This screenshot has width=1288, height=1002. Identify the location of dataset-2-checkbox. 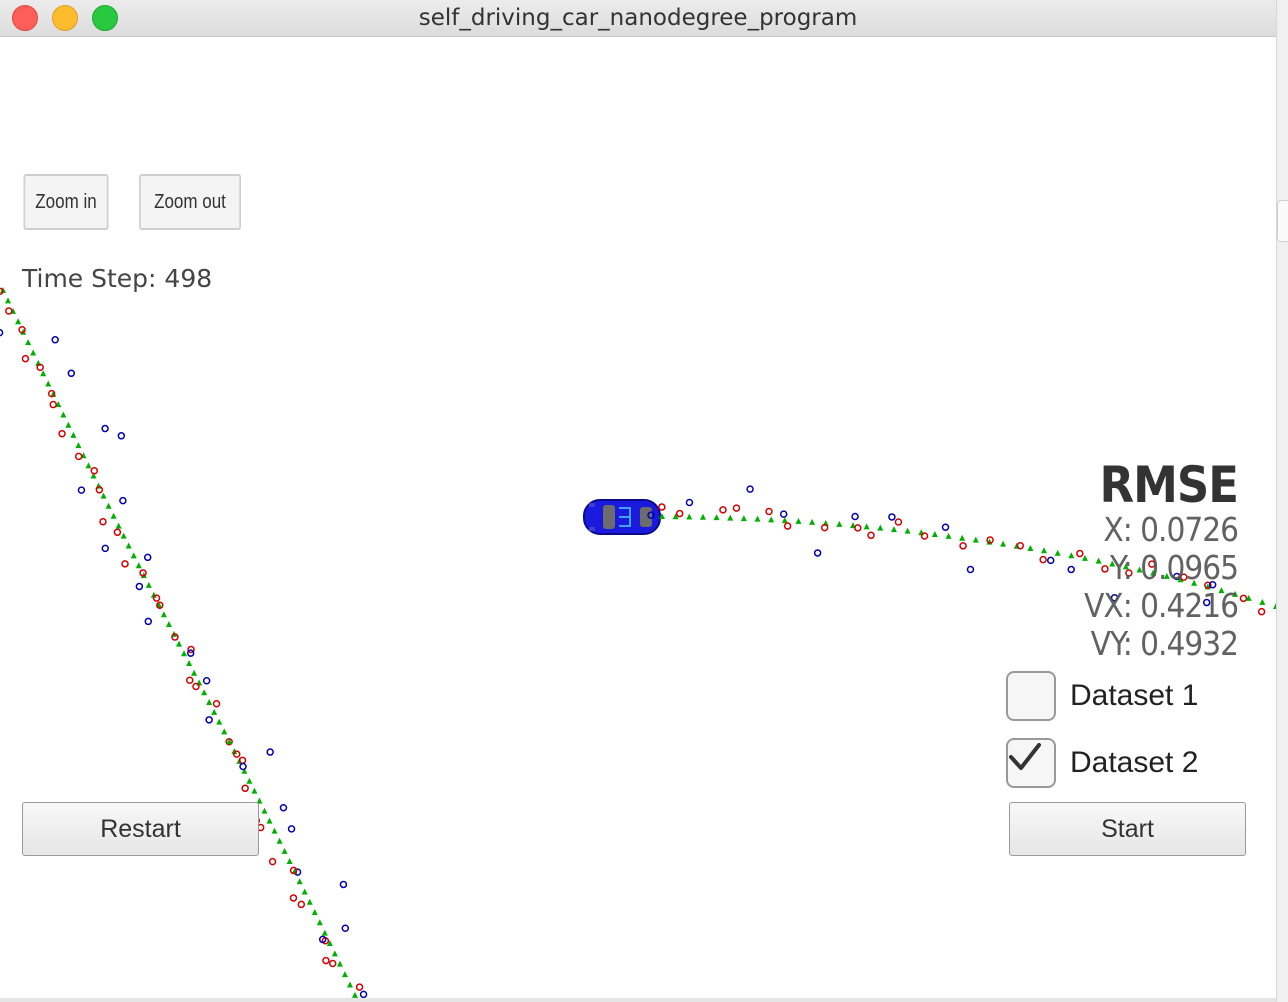
(1031, 763).